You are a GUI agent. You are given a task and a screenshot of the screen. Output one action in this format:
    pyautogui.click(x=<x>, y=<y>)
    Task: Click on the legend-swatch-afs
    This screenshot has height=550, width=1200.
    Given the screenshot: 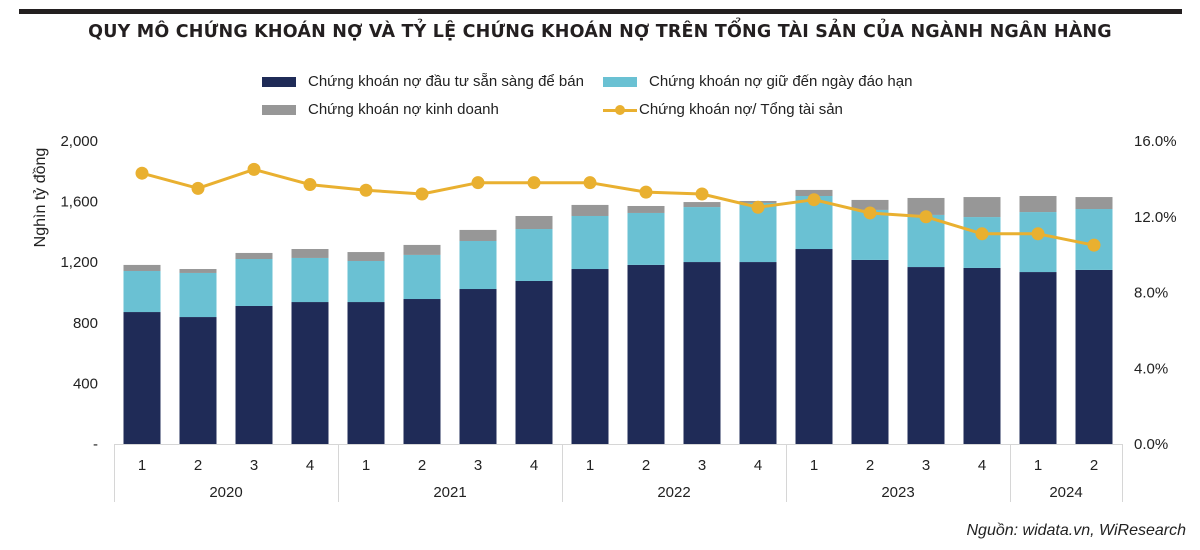 What is the action you would take?
    pyautogui.click(x=279, y=81)
    